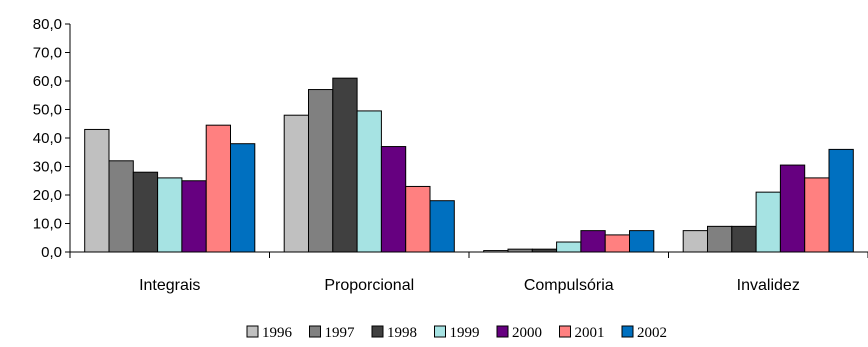  What do you see at coordinates (369, 285) in the screenshot?
I see `x-category-label: Proporcional` at bounding box center [369, 285].